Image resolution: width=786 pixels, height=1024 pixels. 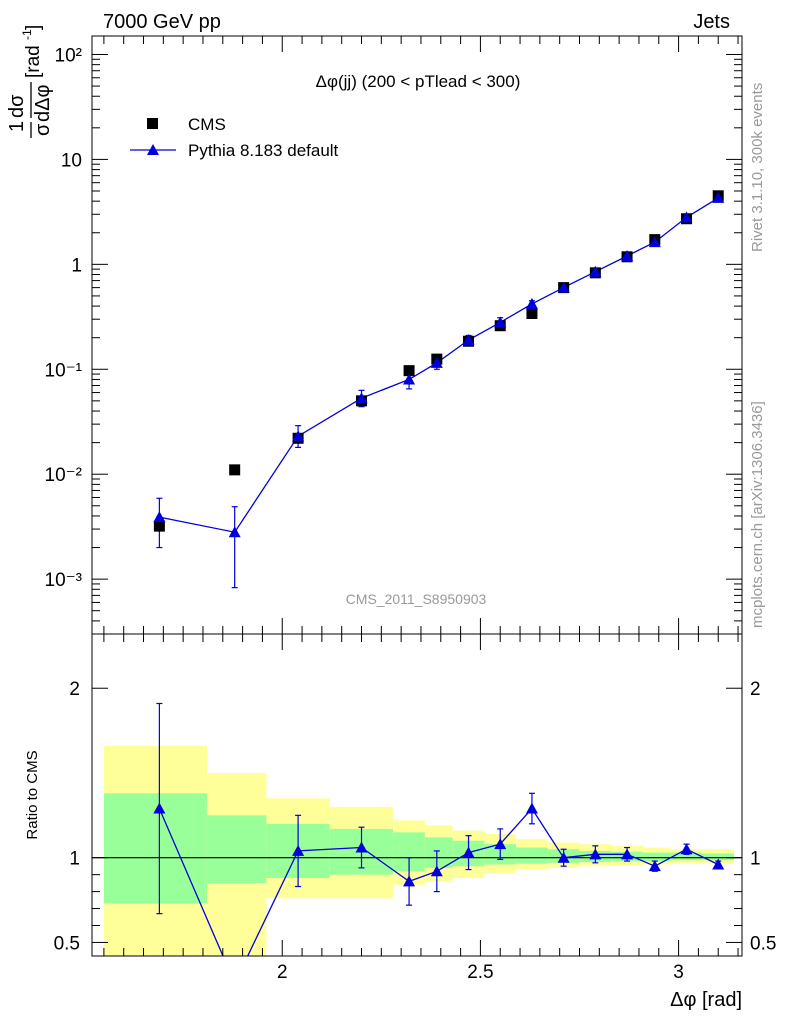 What do you see at coordinates (64, 475) in the screenshot?
I see `top-y-tick-label: 10⁻²` at bounding box center [64, 475].